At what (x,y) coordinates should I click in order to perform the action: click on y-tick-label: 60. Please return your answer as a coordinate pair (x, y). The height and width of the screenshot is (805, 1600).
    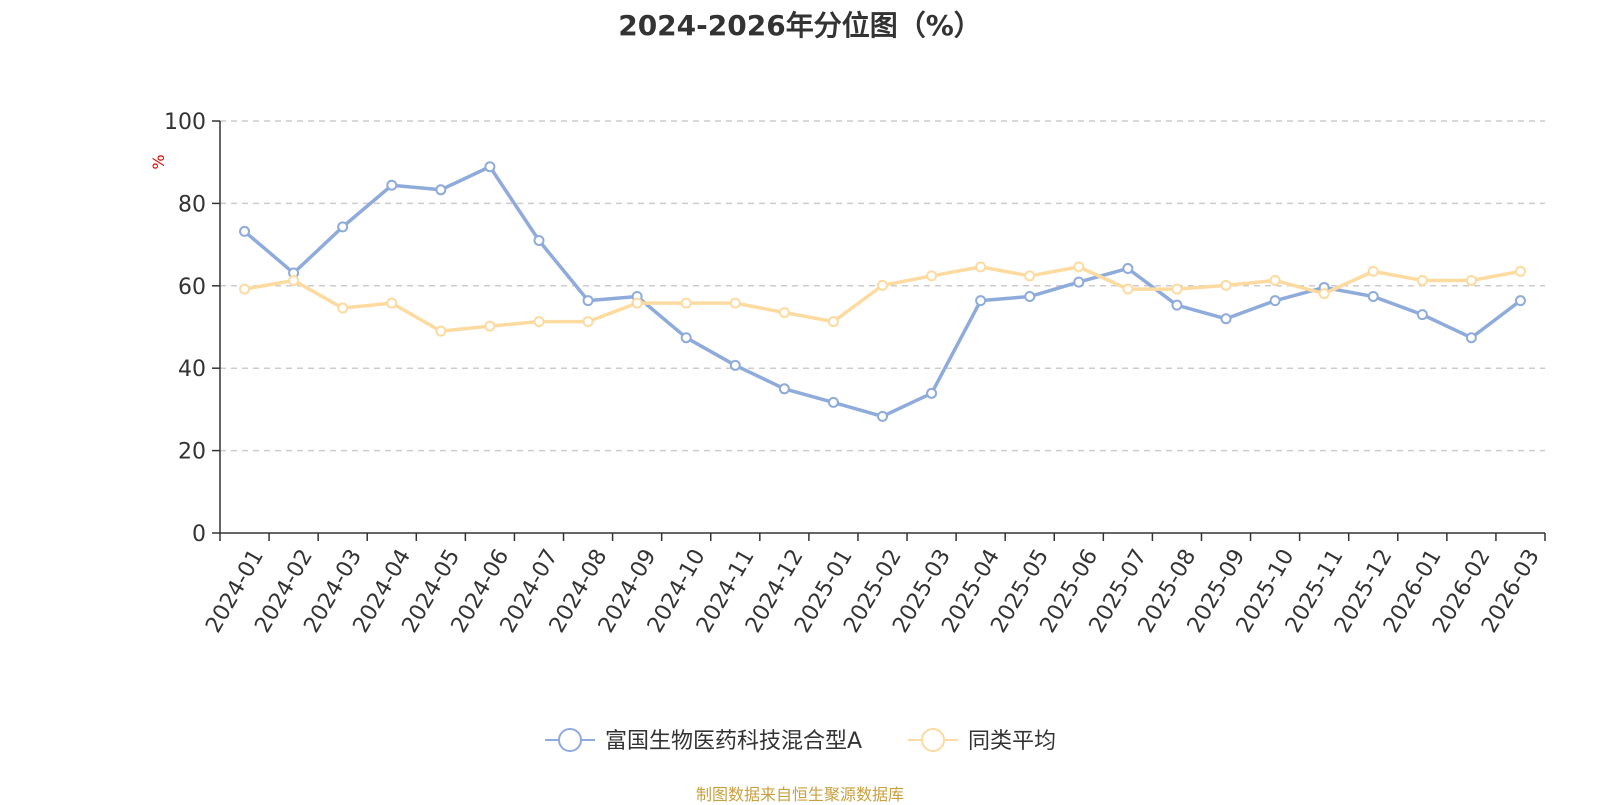
    Looking at the image, I should click on (192, 287).